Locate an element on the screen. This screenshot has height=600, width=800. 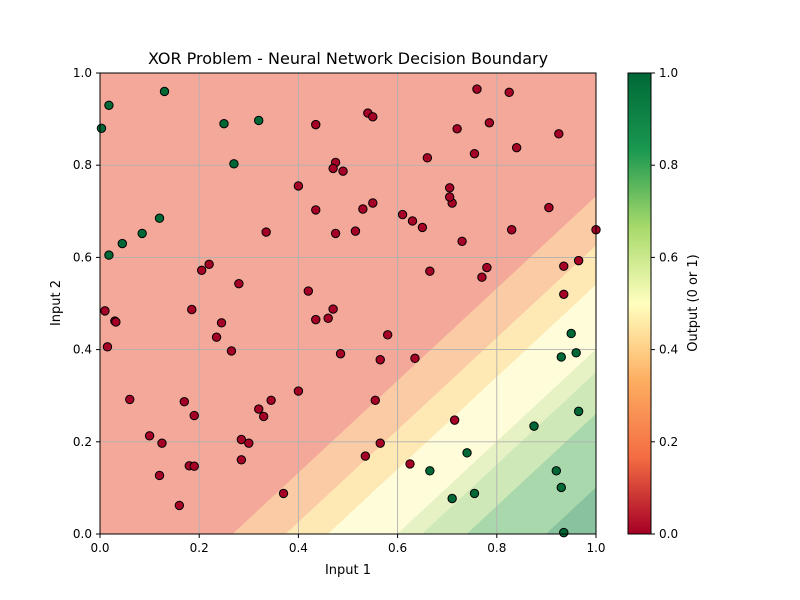
colorbar-tick-label: 0.2 is located at coordinates (668, 442).